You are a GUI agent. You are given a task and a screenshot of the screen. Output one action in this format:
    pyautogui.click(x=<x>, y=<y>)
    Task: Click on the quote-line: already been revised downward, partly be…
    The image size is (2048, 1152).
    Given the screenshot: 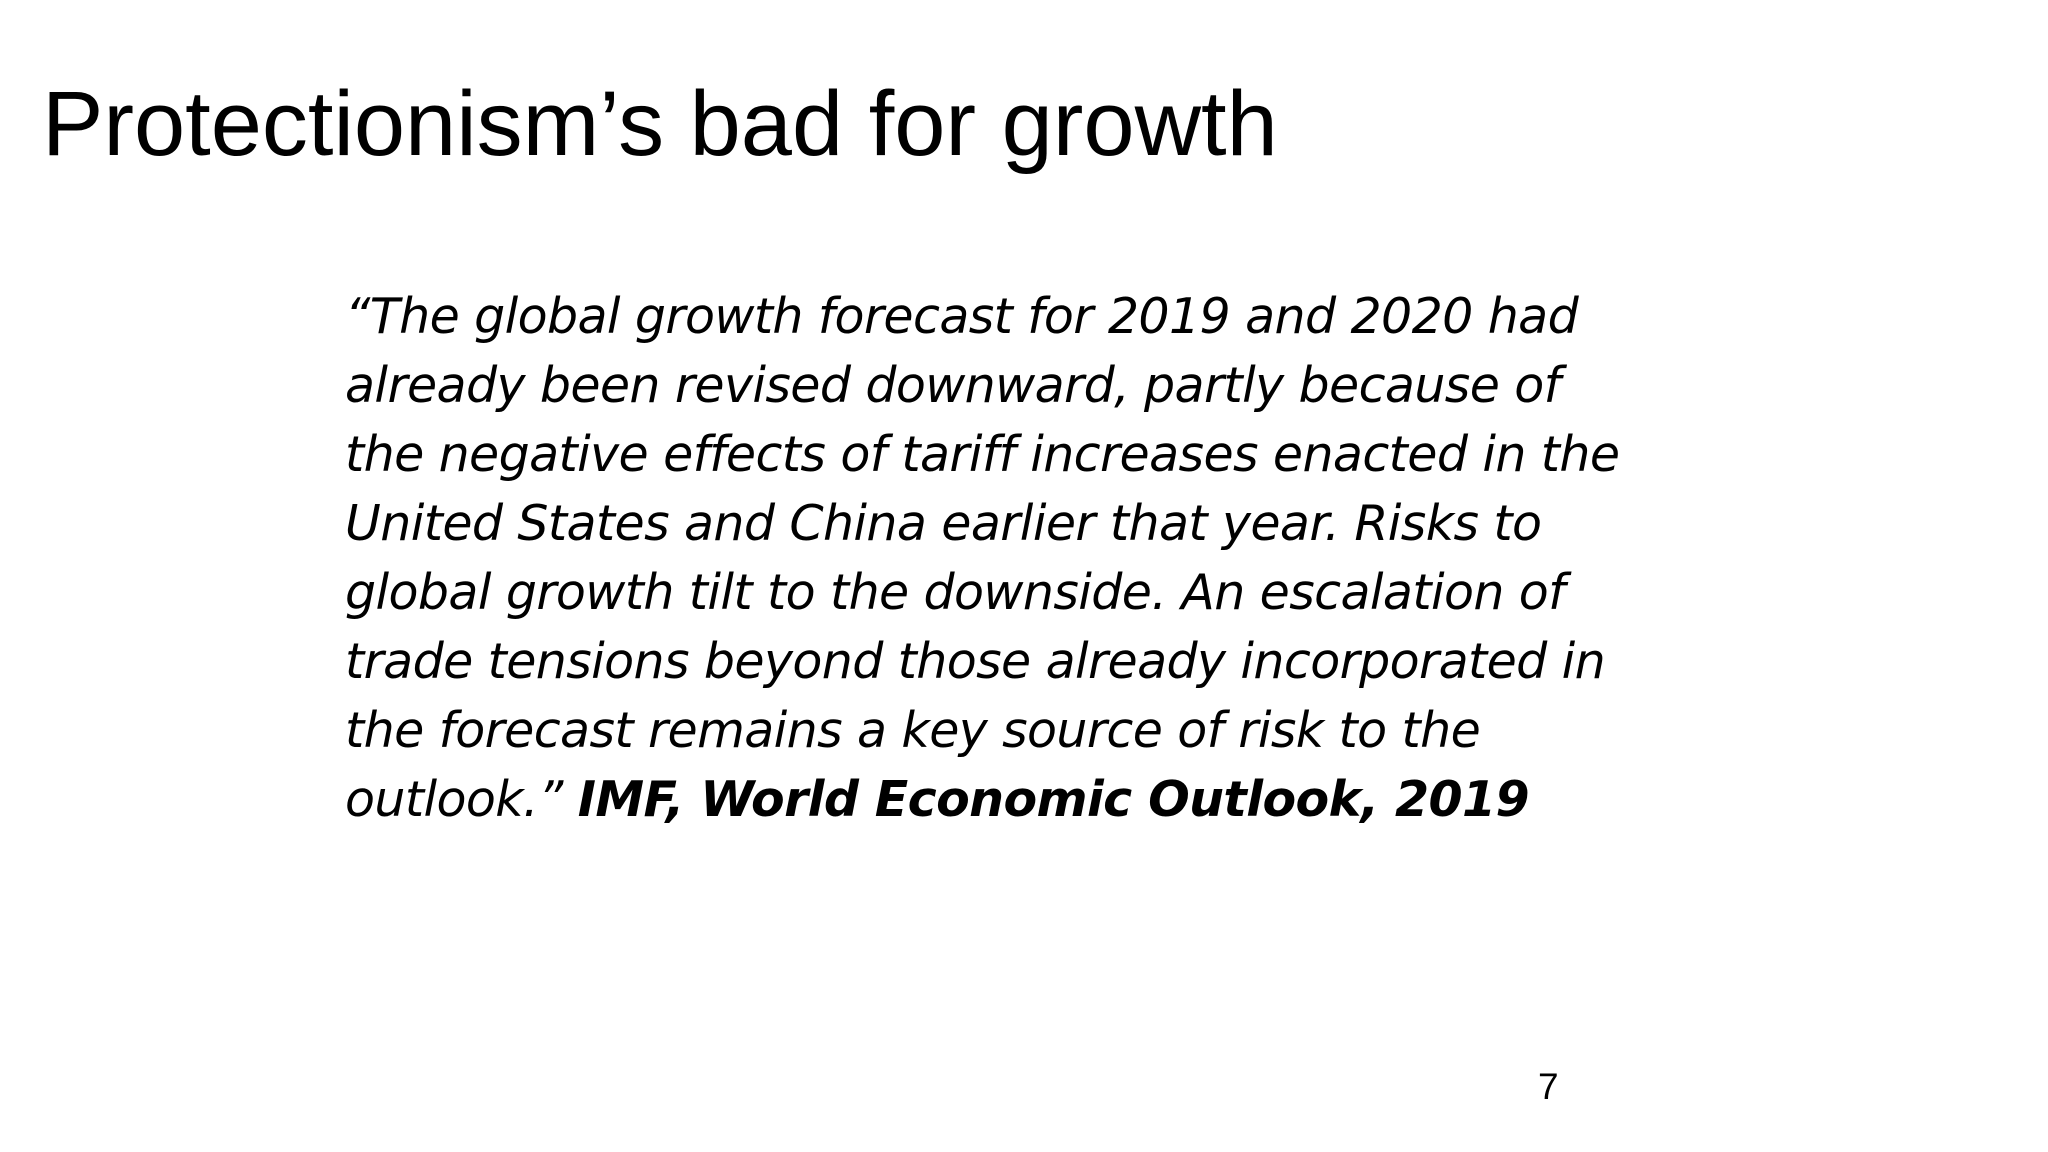 What is the action you would take?
    pyautogui.click(x=953, y=385)
    